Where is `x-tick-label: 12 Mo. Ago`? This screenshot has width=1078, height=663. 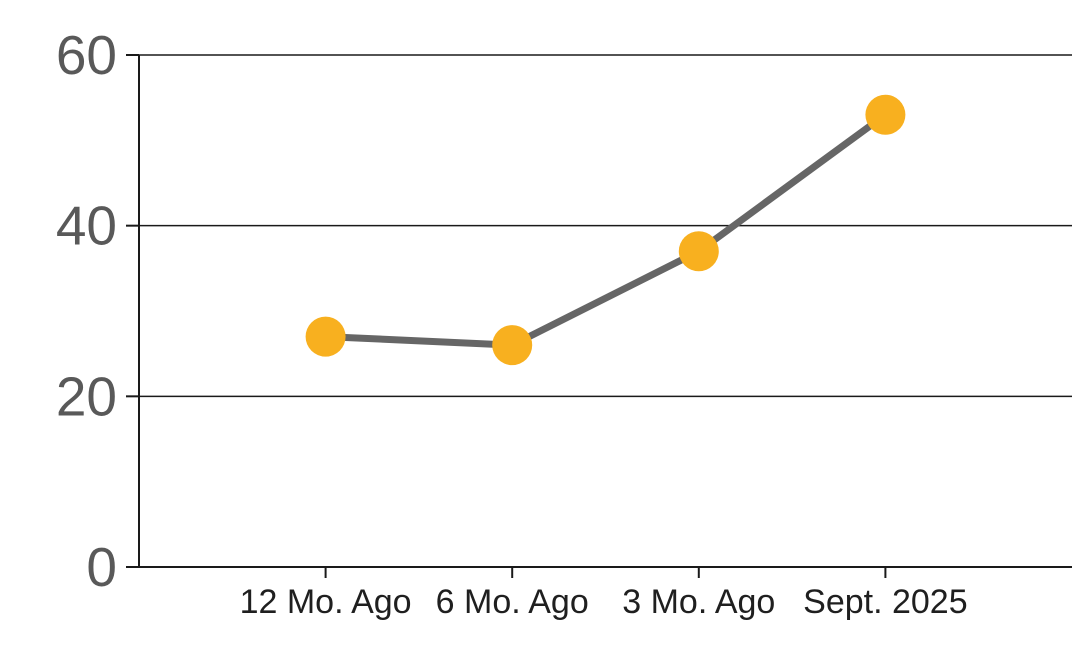 x-tick-label: 12 Mo. Ago is located at coordinates (326, 602).